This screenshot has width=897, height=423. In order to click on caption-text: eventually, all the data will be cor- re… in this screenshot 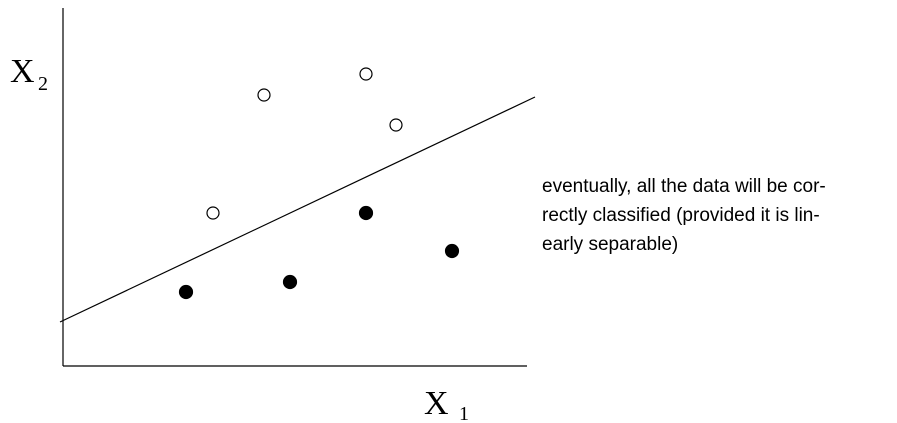, I will do `click(707, 215)`.